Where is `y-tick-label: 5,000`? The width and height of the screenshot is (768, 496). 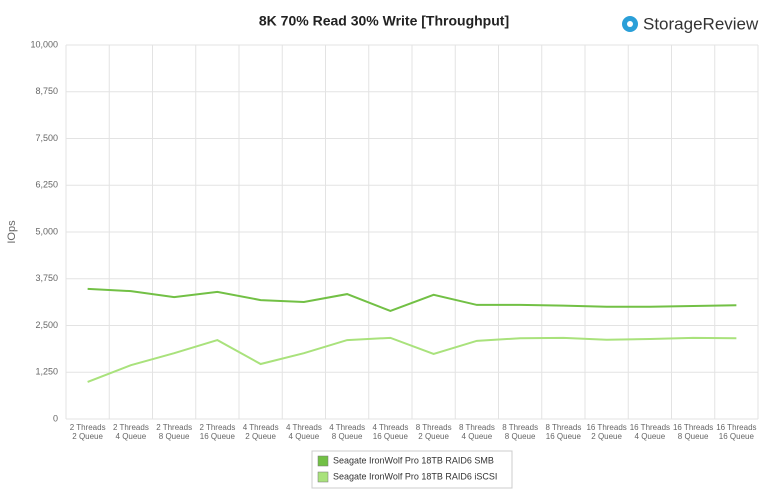 y-tick-label: 5,000 is located at coordinates (46, 231).